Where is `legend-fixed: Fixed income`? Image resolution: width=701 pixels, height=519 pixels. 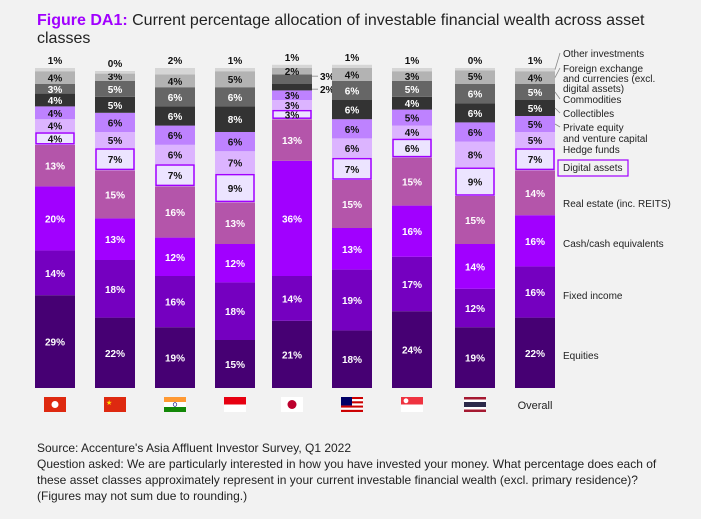 legend-fixed: Fixed income is located at coordinates (593, 296).